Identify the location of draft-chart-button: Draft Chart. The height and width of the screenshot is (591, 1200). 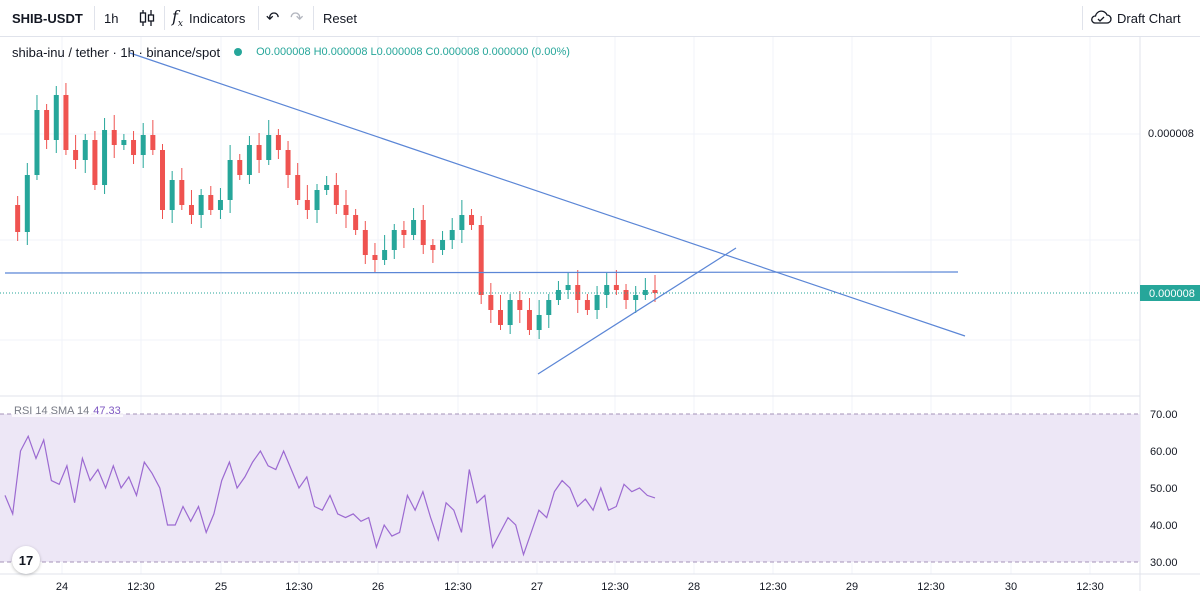
(1135, 18).